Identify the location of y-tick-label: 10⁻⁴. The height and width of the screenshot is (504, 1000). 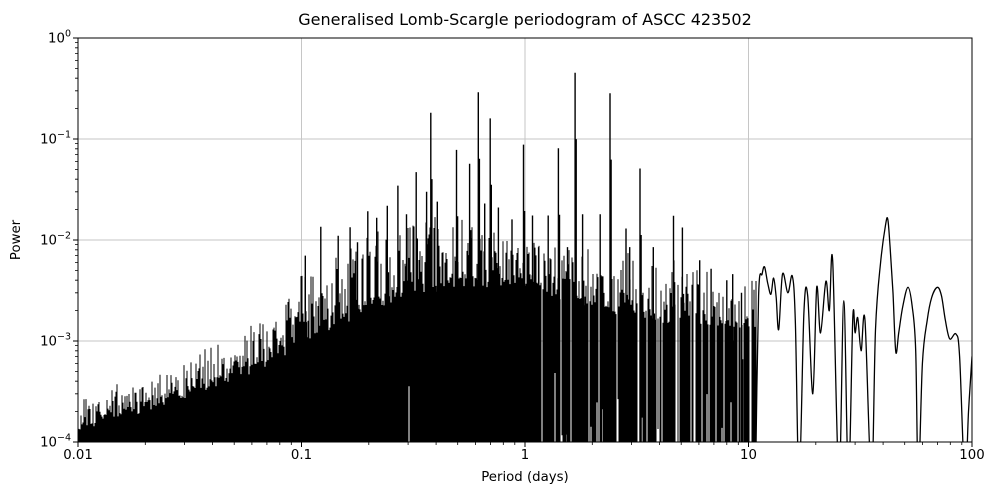
(55, 442).